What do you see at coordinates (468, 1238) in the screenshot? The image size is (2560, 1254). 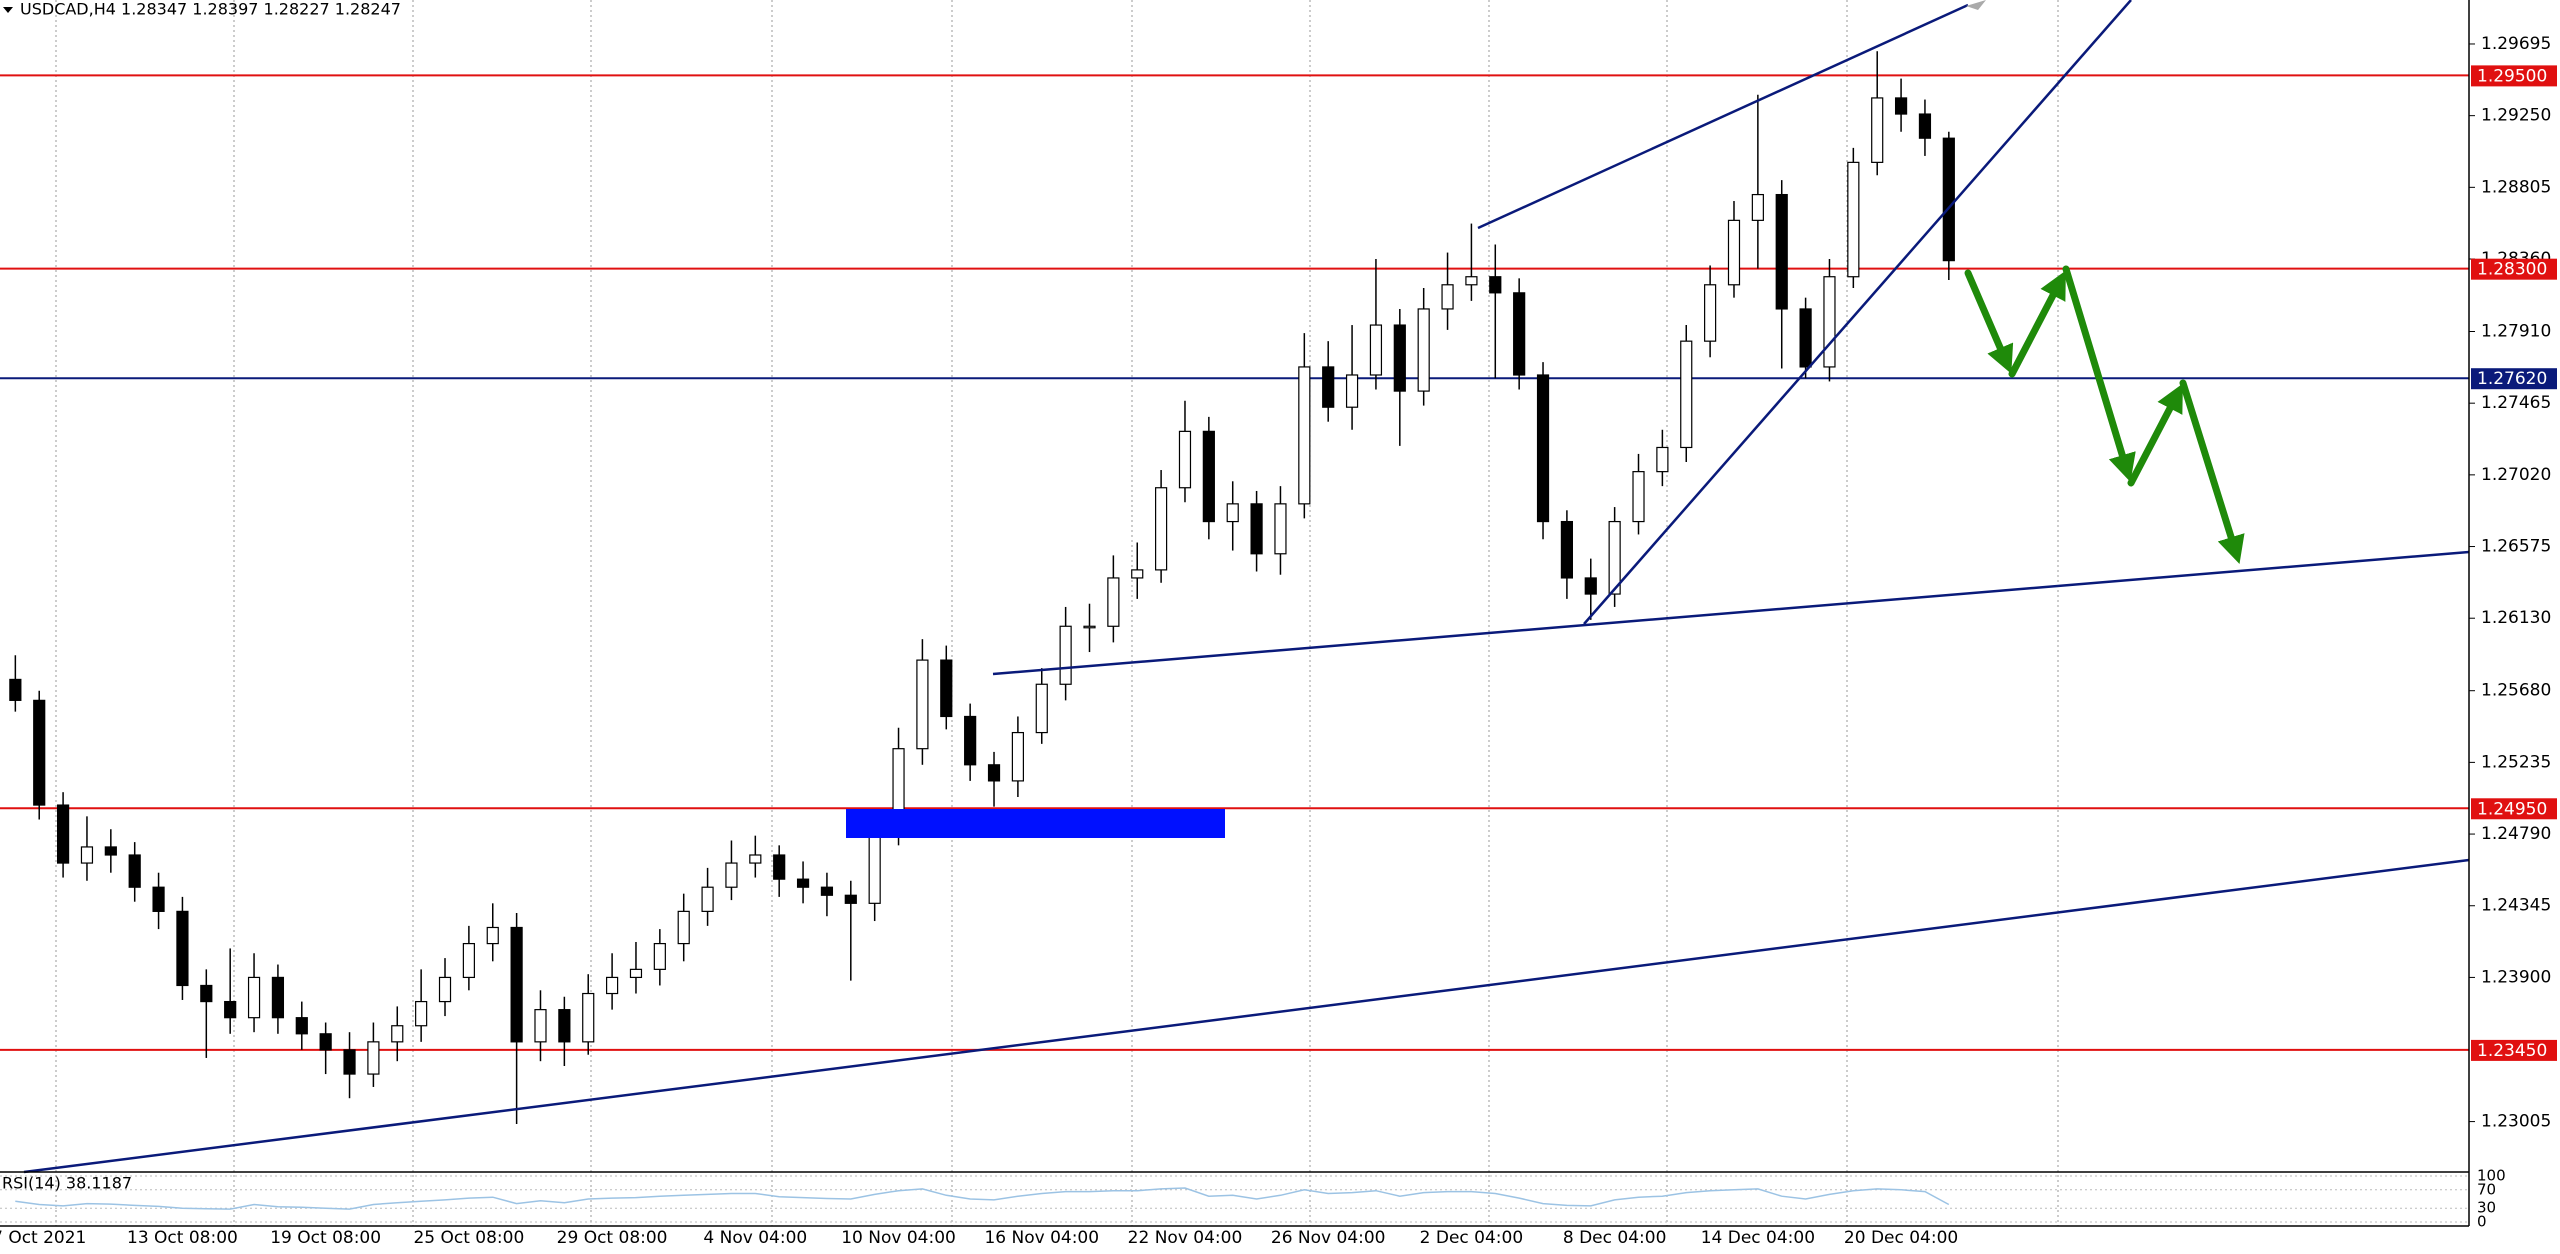 I see `x-tick-label: 25 Oct 08:00` at bounding box center [468, 1238].